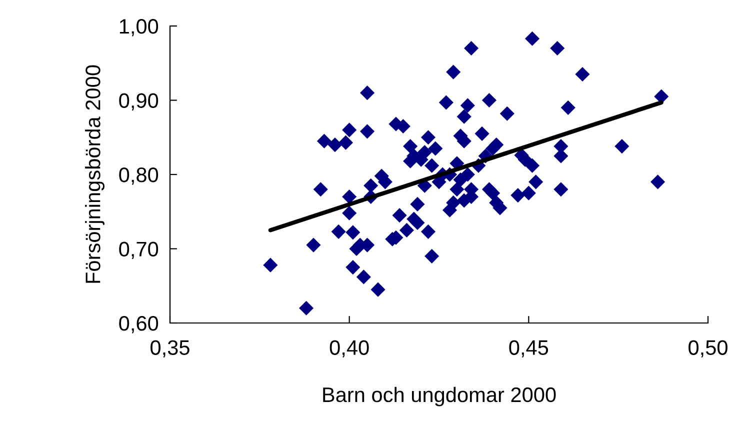 The height and width of the screenshot is (421, 743). I want to click on x-tick-label: 0,35, so click(170, 349).